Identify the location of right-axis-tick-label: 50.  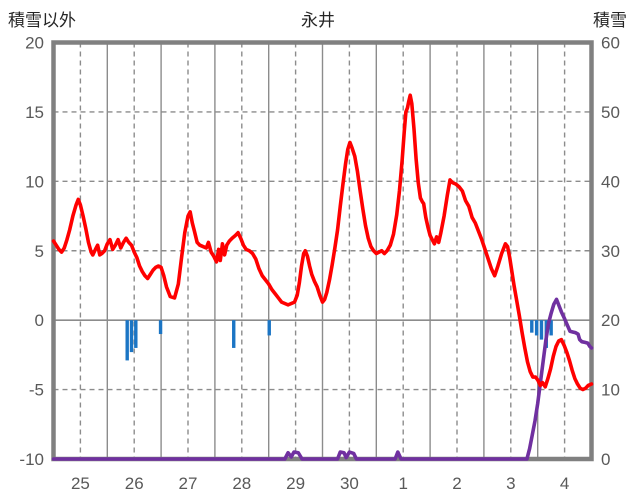
(610, 112).